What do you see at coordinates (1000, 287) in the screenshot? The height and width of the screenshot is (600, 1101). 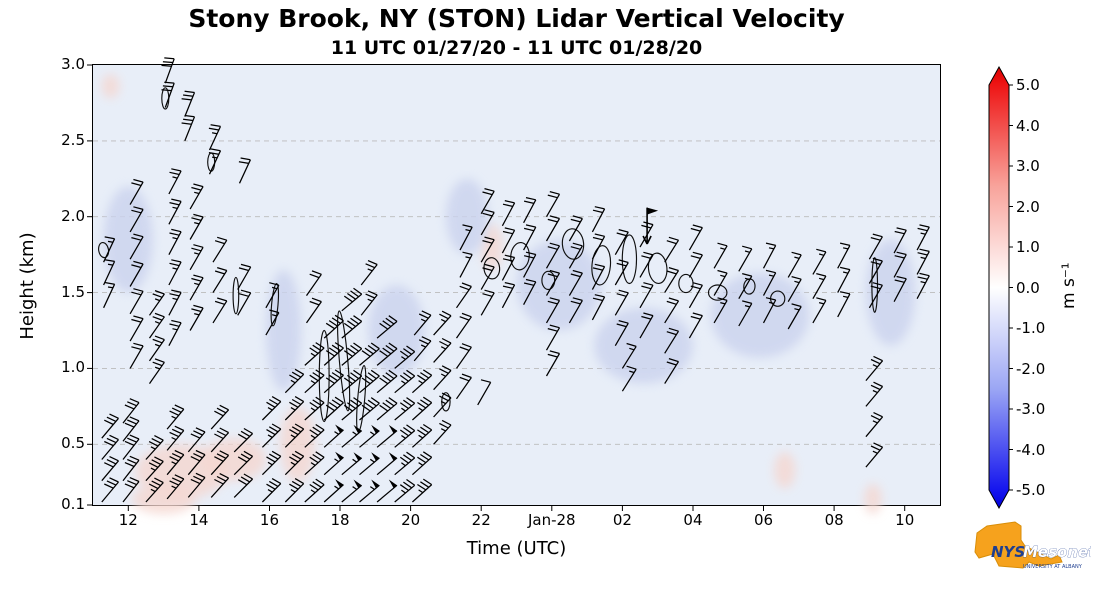 I see `colorbar` at bounding box center [1000, 287].